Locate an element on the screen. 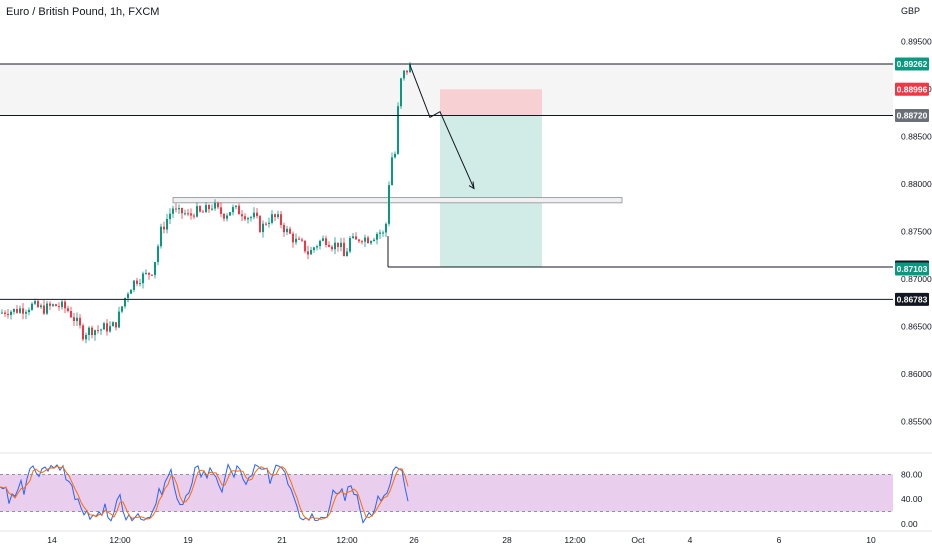 The width and height of the screenshot is (932, 550). y-tick-label: 0.88000 is located at coordinates (916, 184).